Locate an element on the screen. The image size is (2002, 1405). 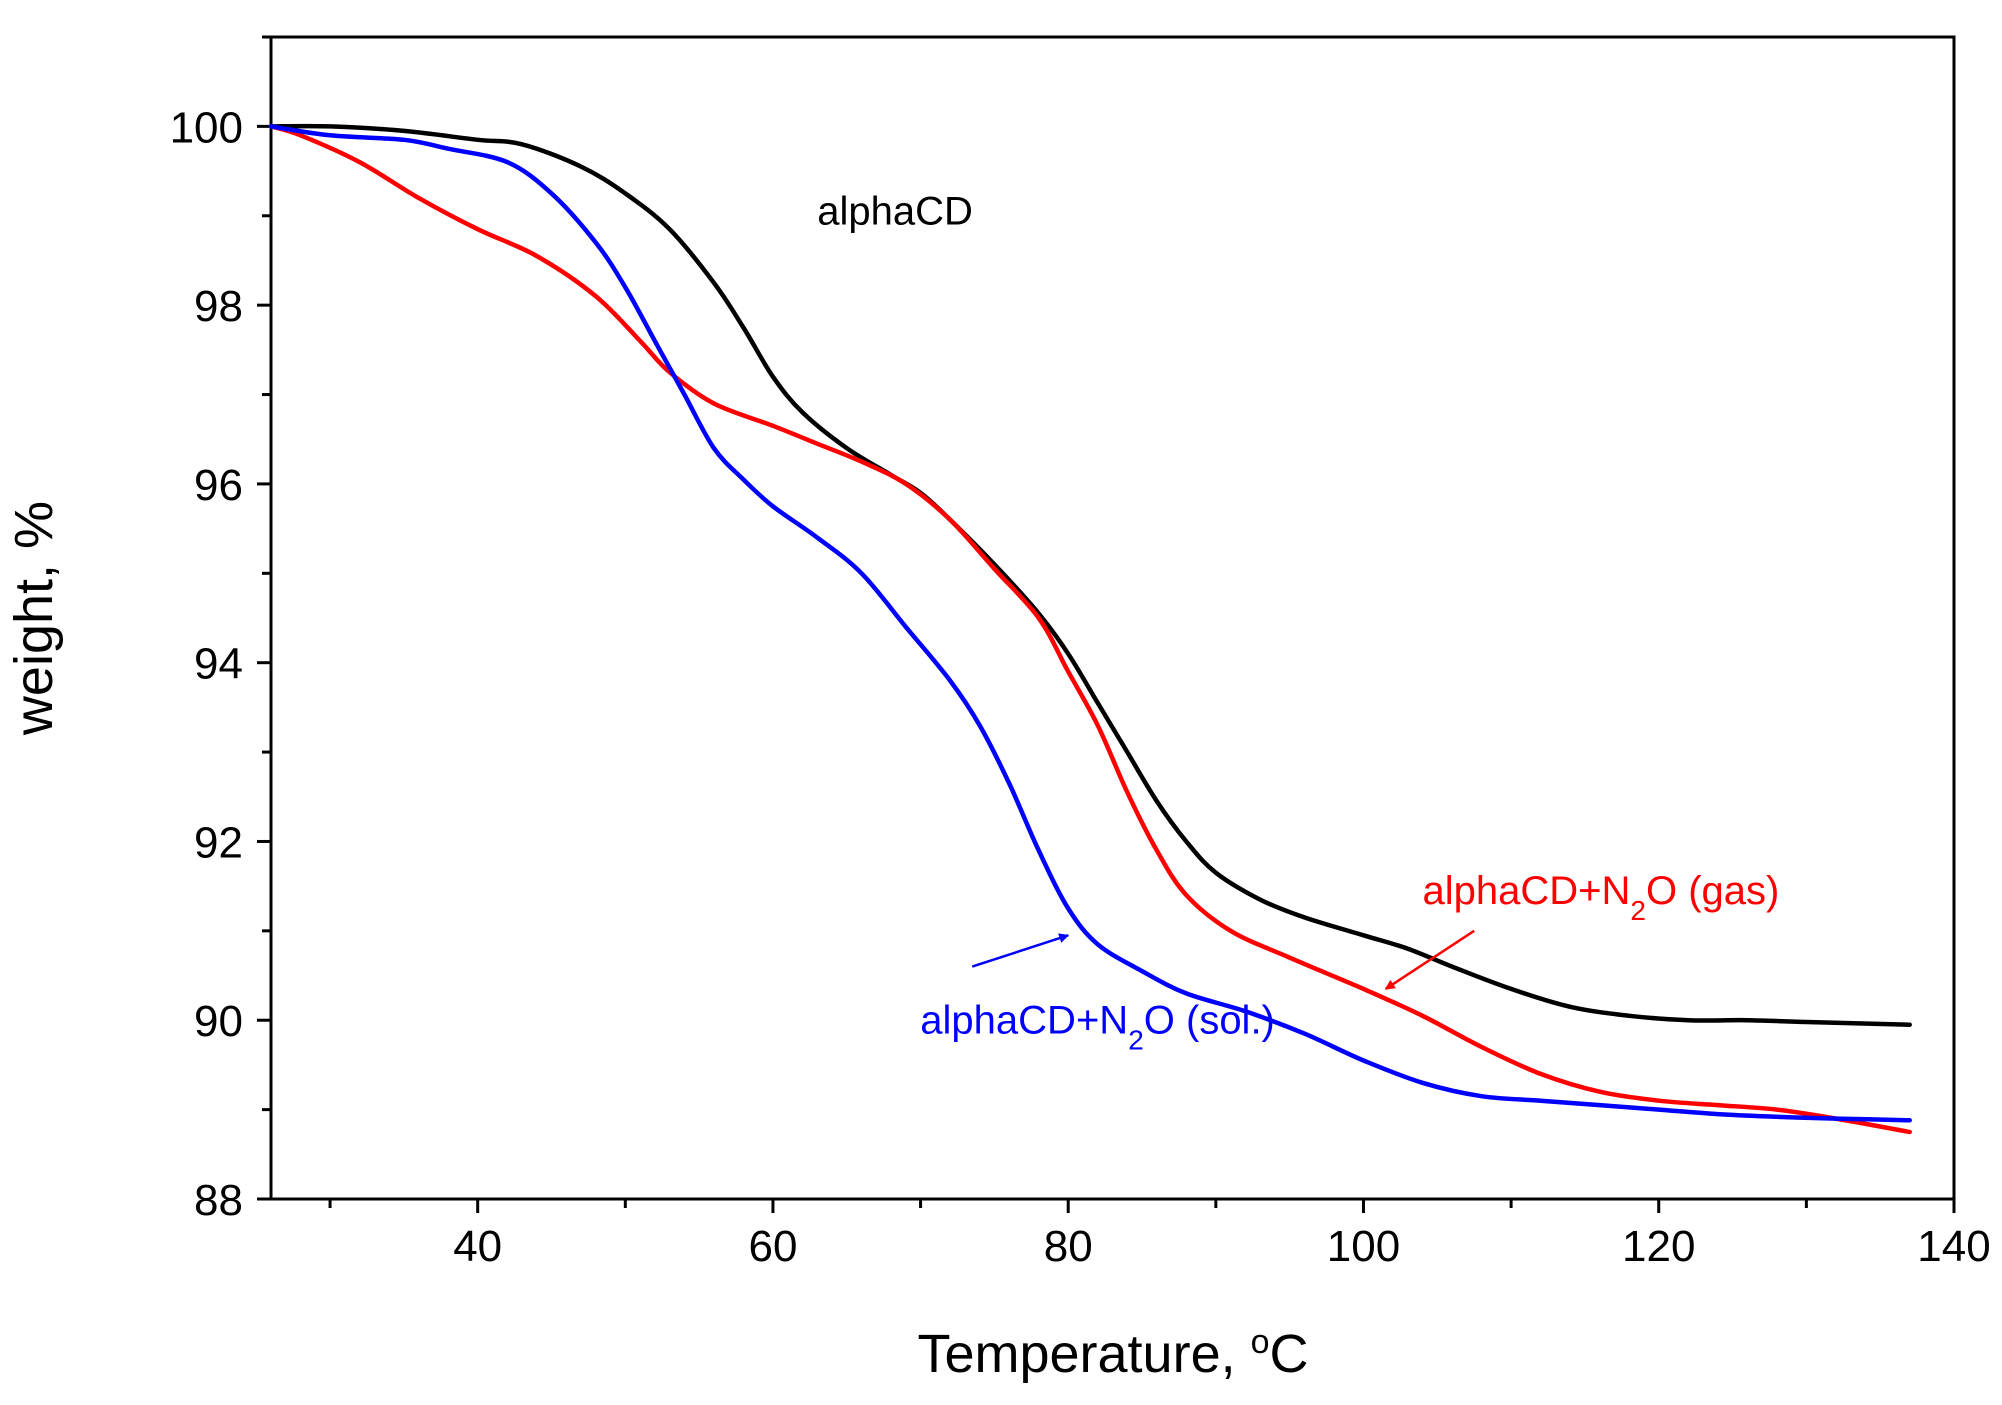
y-tick-label: 92 is located at coordinates (218, 842).